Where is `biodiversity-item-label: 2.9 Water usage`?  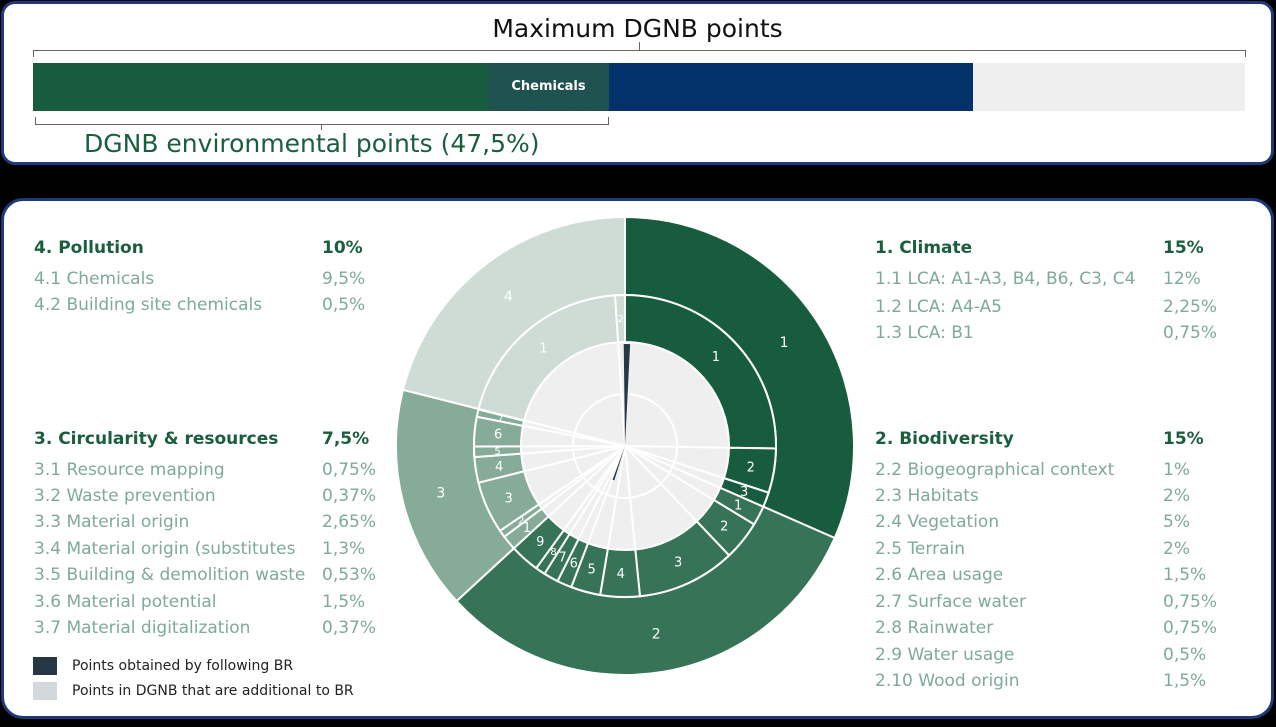
biodiversity-item-label: 2.9 Water usage is located at coordinates (945, 655).